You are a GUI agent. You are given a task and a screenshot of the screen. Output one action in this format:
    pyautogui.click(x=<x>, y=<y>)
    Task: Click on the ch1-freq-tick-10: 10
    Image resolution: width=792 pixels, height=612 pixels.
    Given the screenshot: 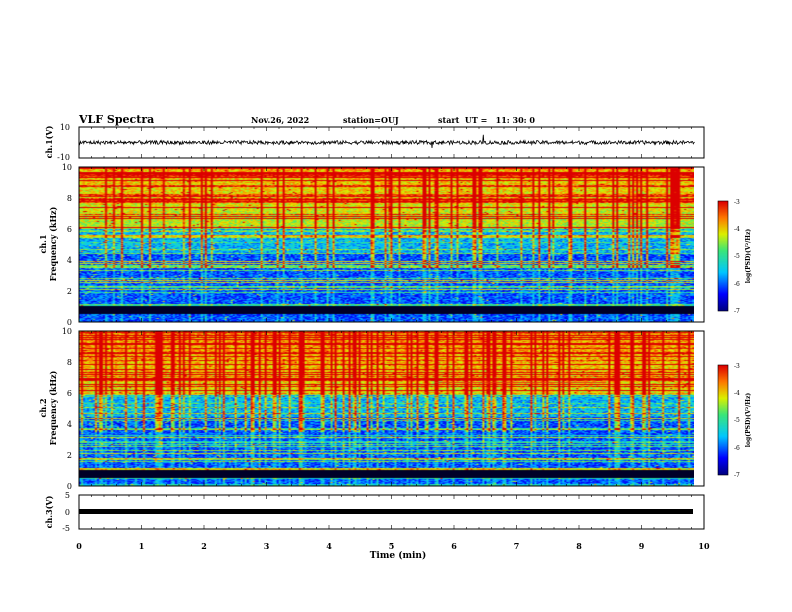 What is the action you would take?
    pyautogui.click(x=67, y=167)
    